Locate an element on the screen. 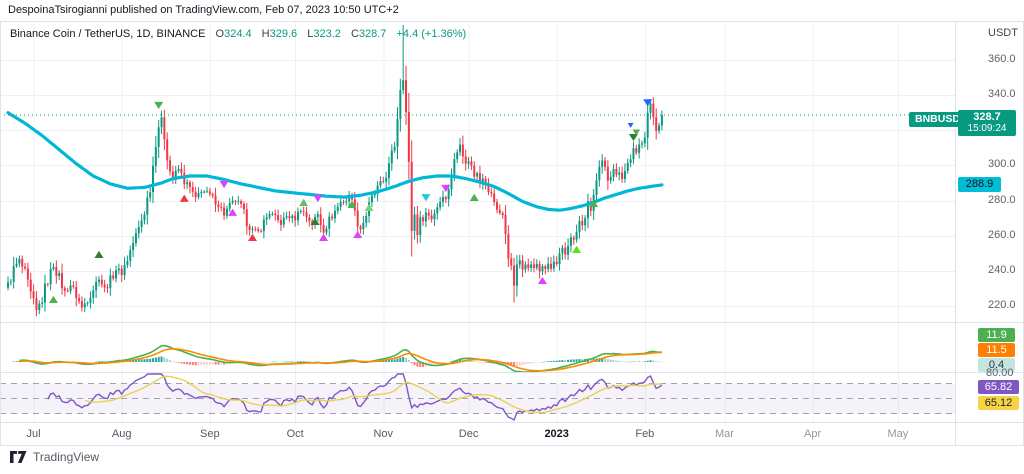 This screenshot has width=1024, height=474. tradingview-brand-text: TradingView is located at coordinates (66, 457).